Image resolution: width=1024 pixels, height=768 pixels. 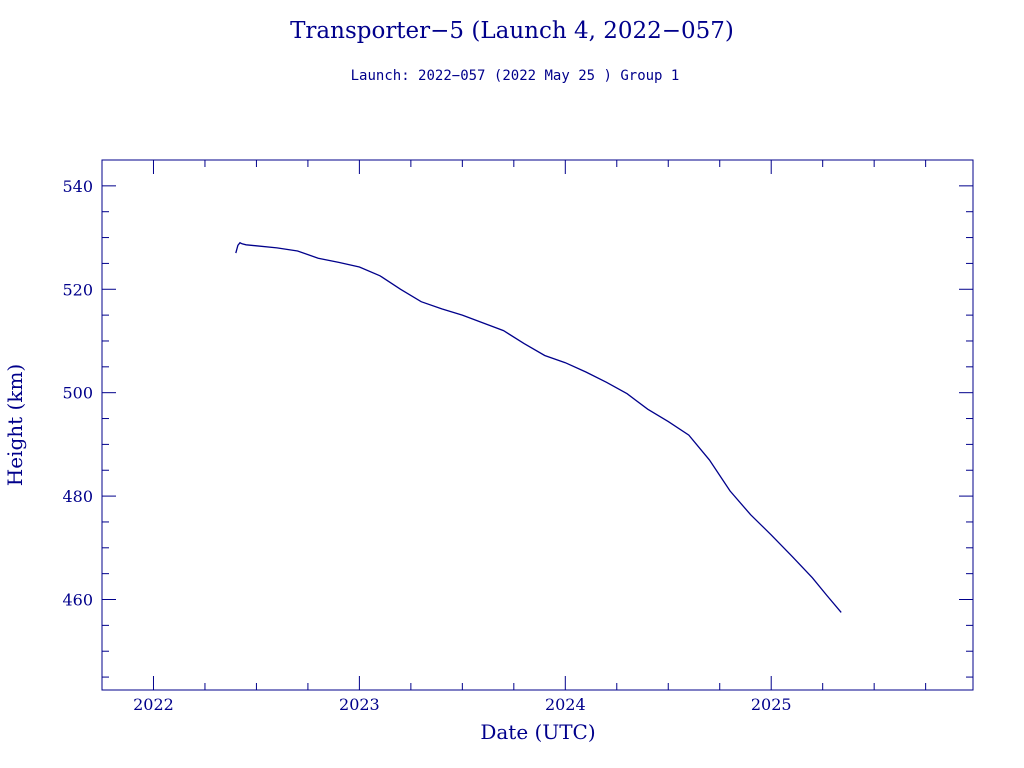 What do you see at coordinates (77, 393) in the screenshot?
I see `y-tick-label: 500` at bounding box center [77, 393].